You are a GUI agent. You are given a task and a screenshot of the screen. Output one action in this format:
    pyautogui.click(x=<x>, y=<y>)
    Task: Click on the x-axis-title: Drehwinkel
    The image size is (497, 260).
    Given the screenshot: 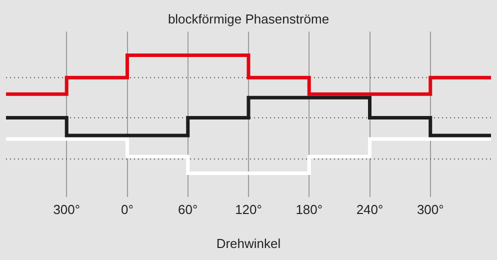 What is the action you would take?
    pyautogui.click(x=248, y=243)
    